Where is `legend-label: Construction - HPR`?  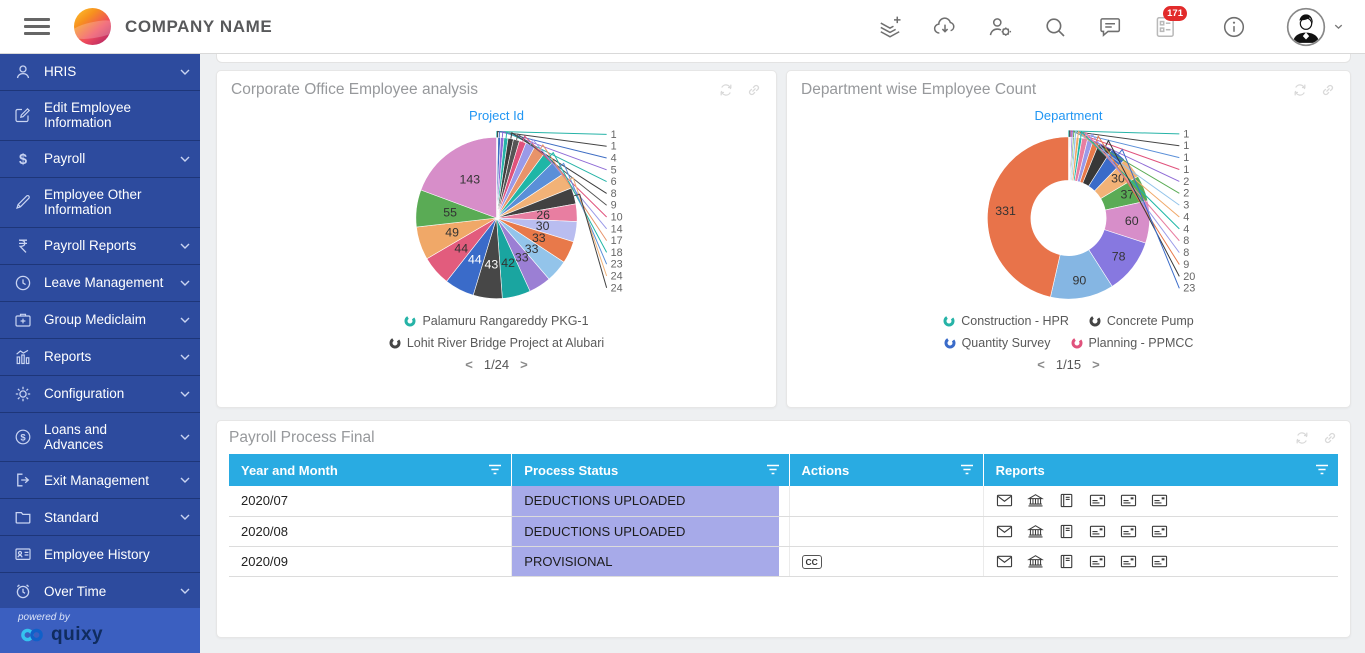
legend-label: Construction - HPR is located at coordinates (1015, 321).